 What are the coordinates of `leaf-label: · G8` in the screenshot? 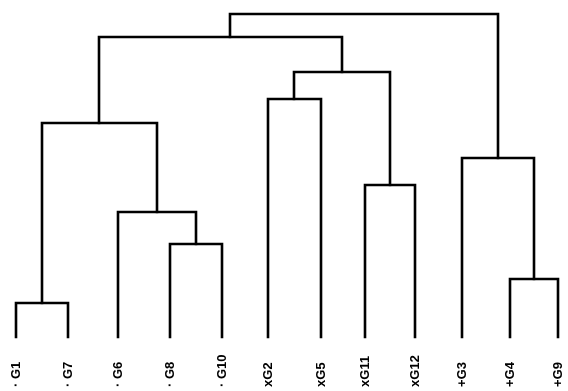 It's located at (169, 374).